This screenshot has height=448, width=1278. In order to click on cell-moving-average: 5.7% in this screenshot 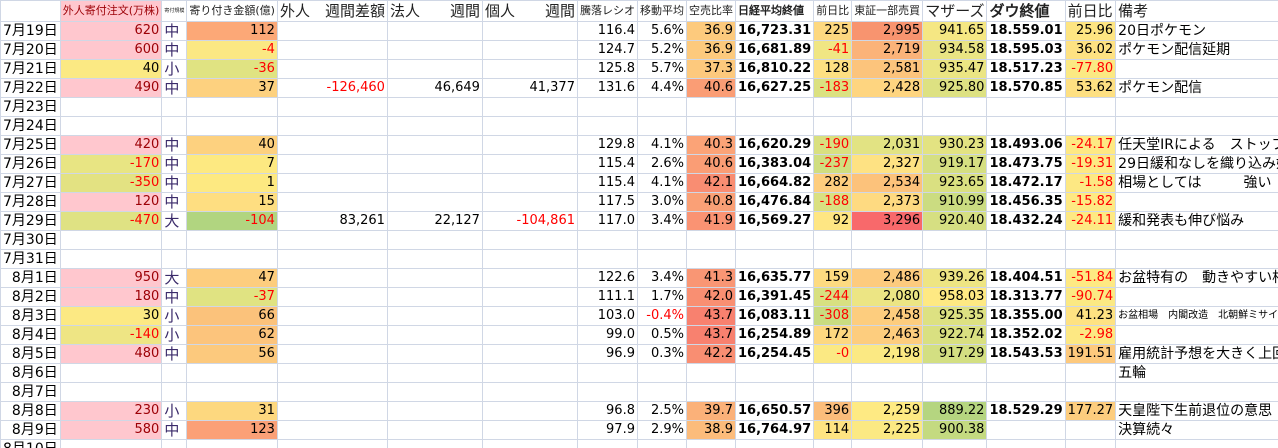, I will do `click(661, 69)`.